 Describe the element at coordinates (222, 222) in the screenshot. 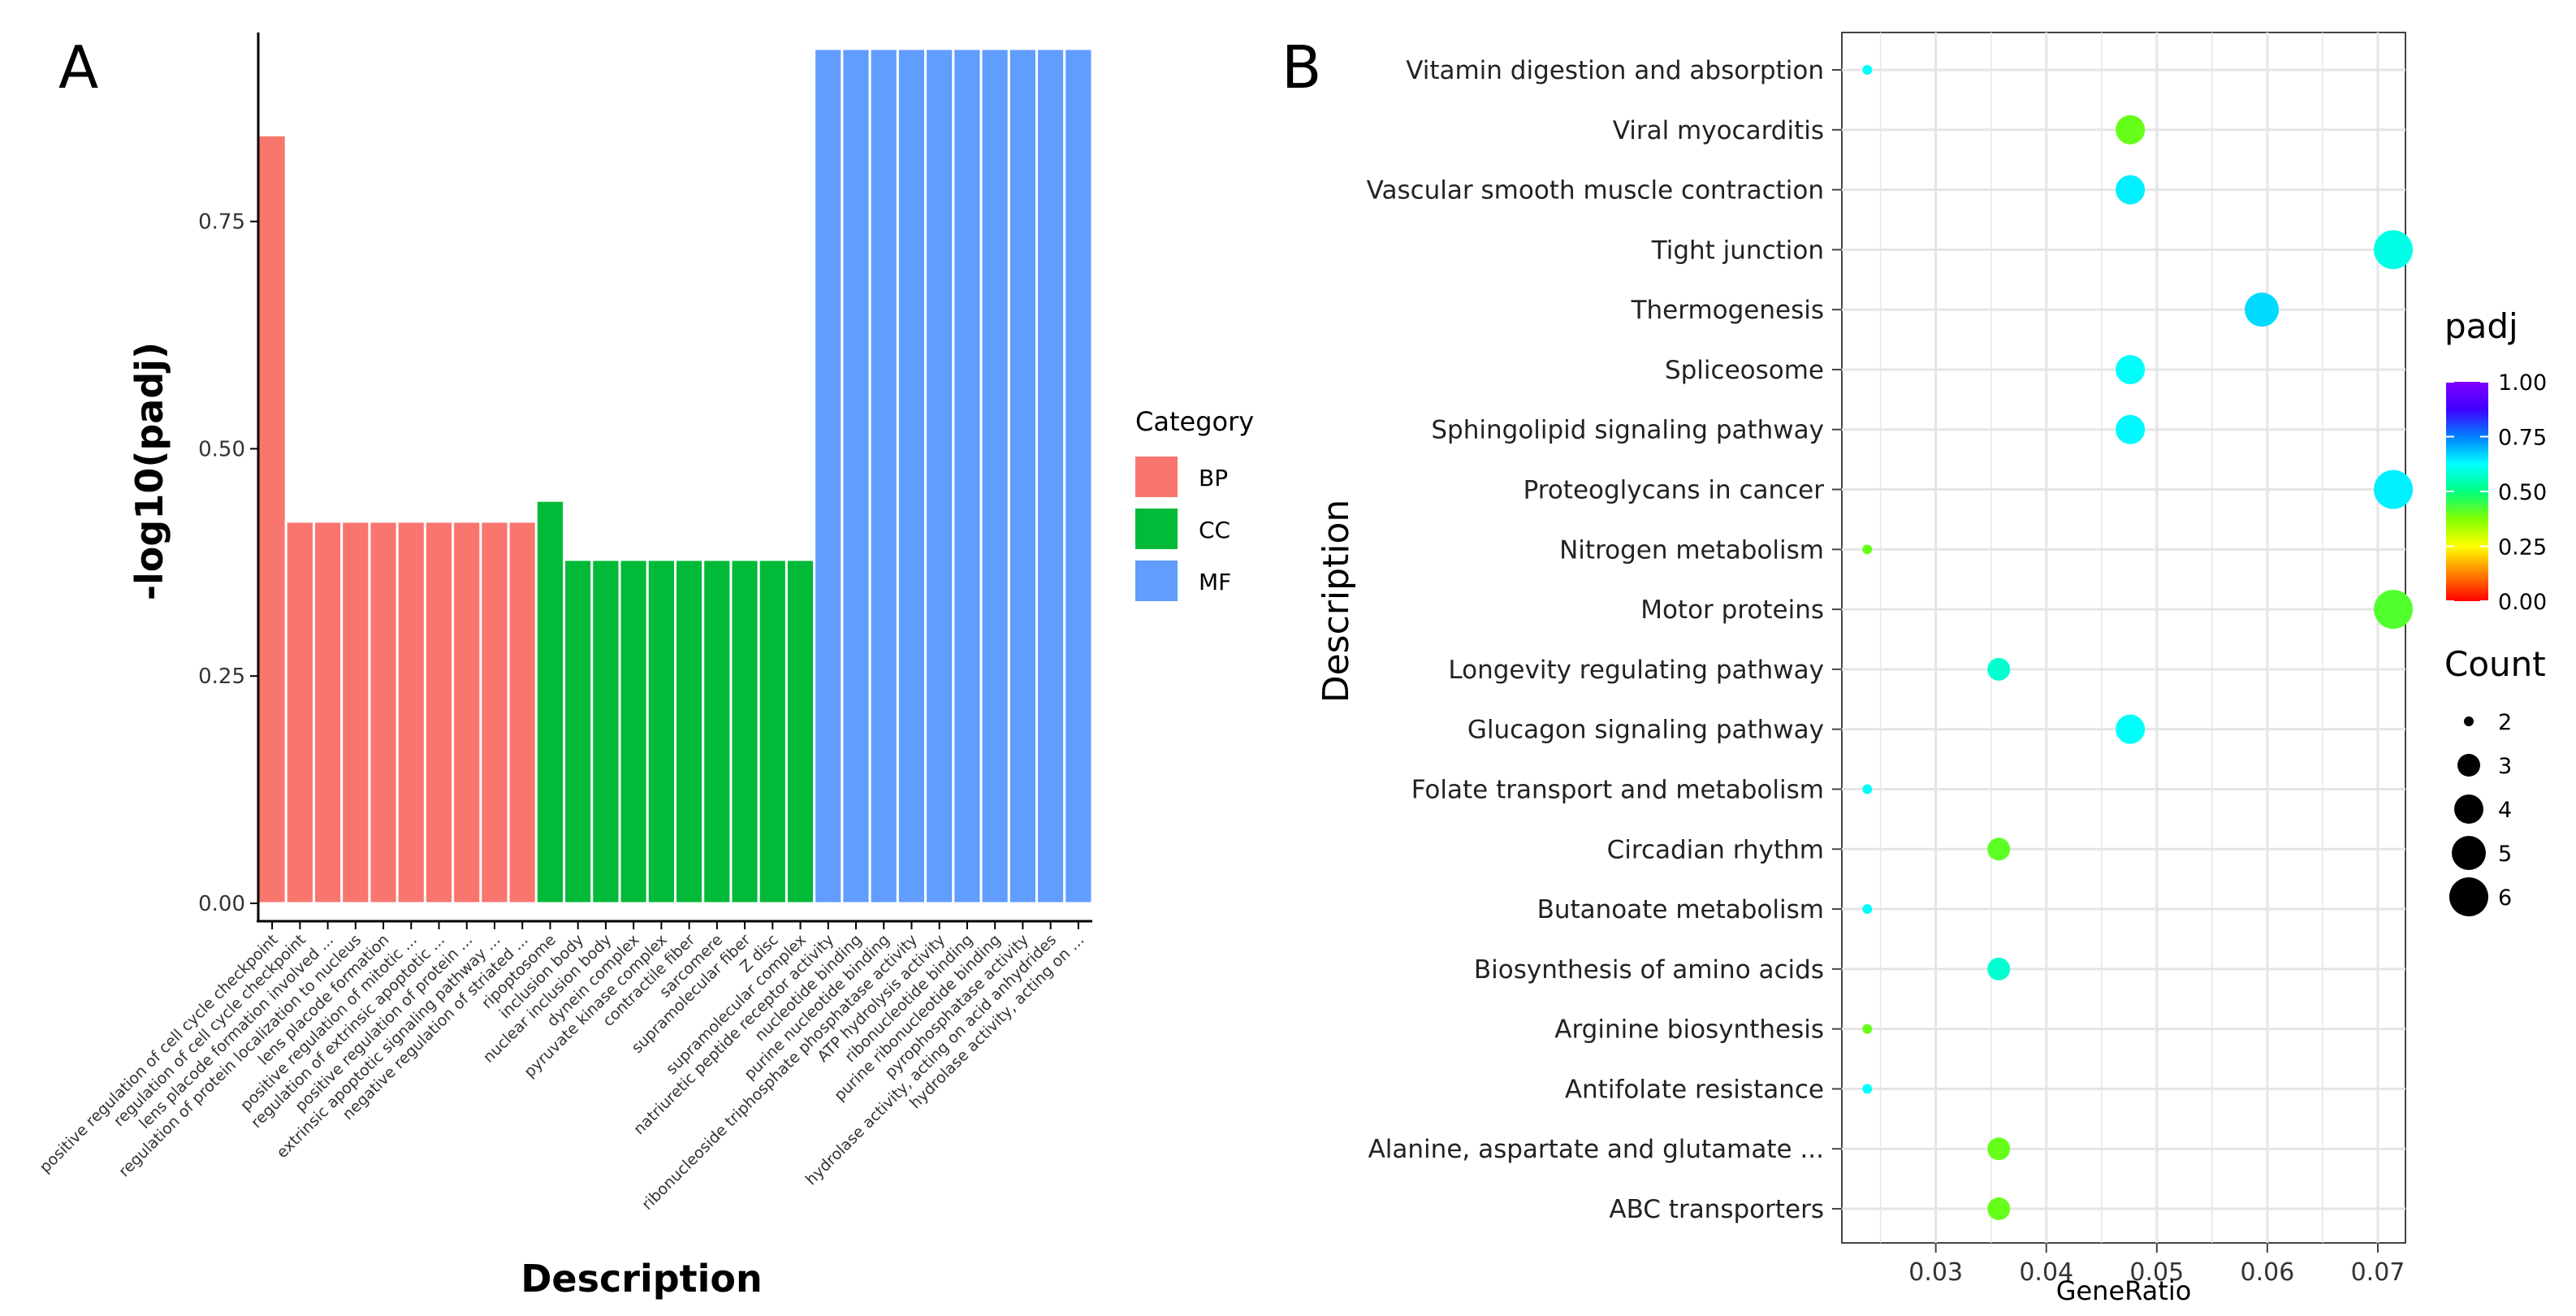

I see `y-tick-label: 0.75` at that location.